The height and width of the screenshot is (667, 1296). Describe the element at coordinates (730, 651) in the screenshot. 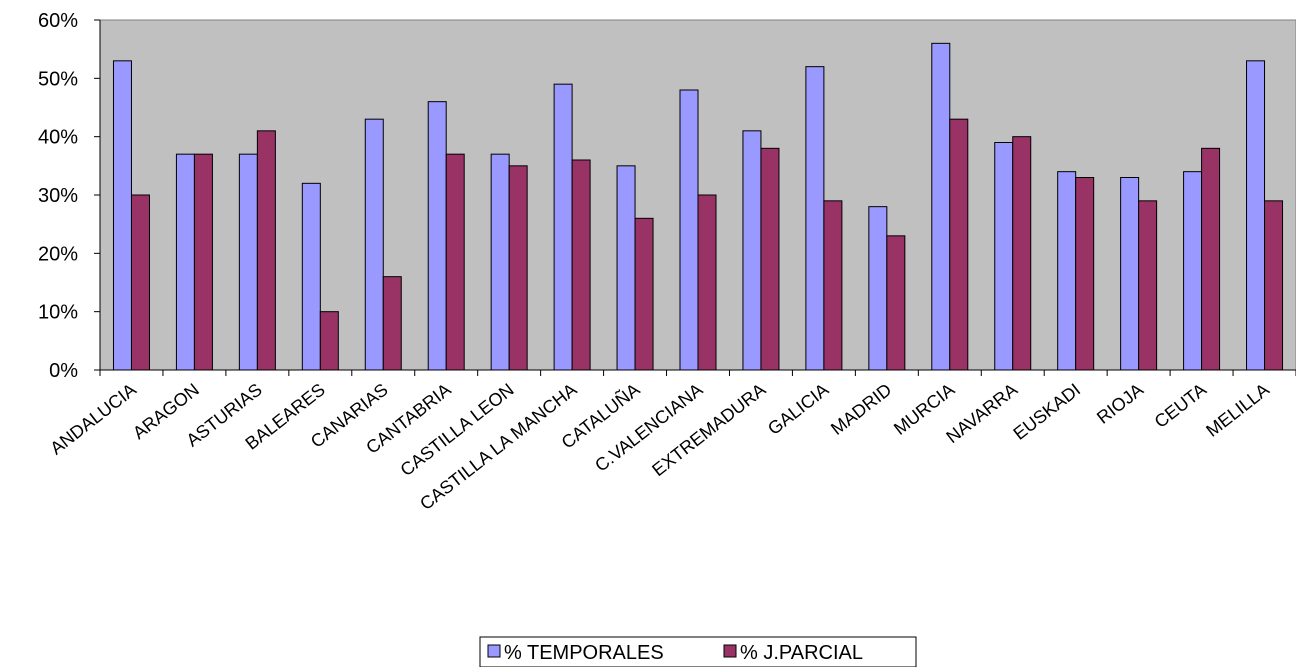

I see `legend-swatch-jparcial` at that location.